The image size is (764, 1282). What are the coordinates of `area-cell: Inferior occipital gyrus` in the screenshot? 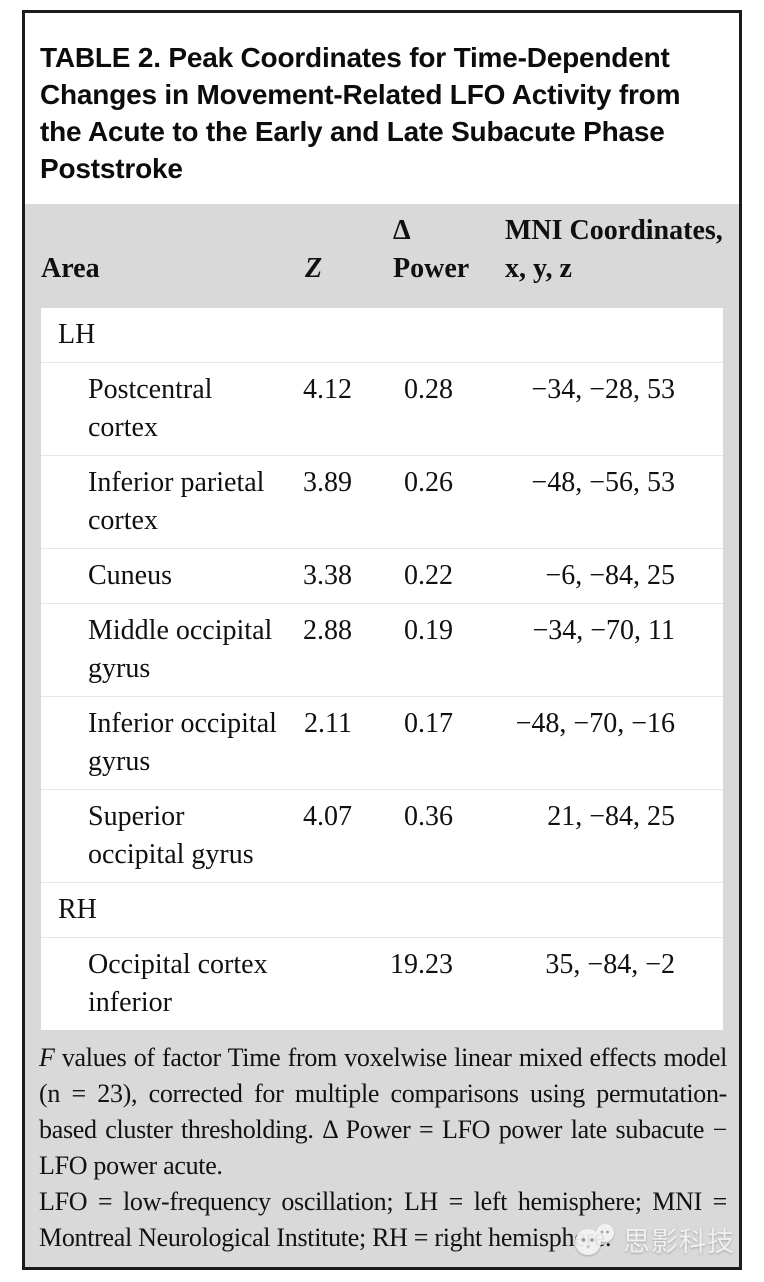 It's located at (182, 742).